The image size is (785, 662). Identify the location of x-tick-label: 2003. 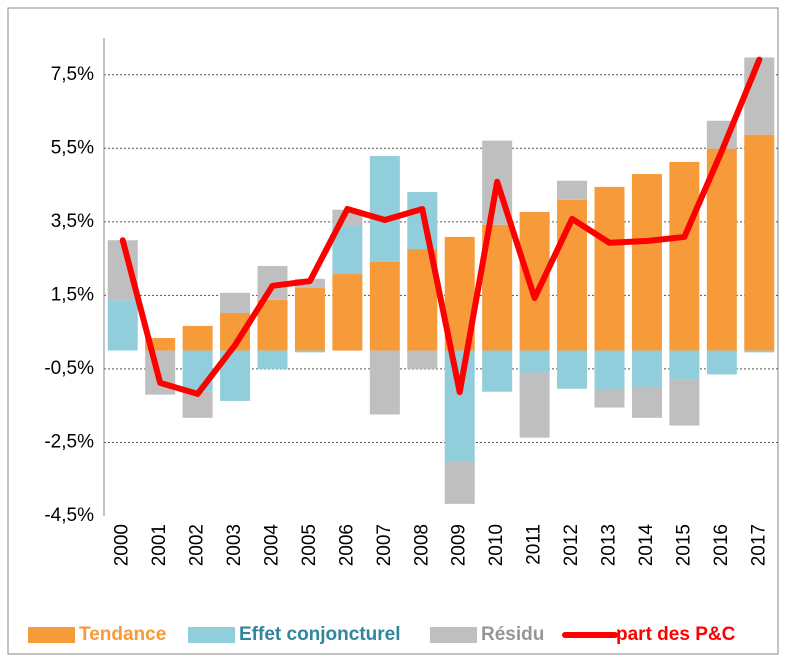
(234, 545).